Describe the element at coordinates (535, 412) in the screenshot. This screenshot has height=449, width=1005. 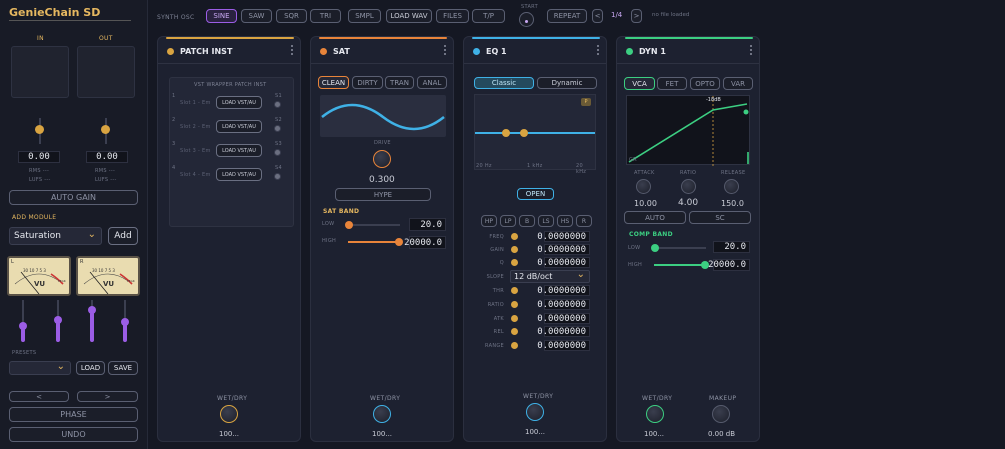
I see `eq-wet-knob` at that location.